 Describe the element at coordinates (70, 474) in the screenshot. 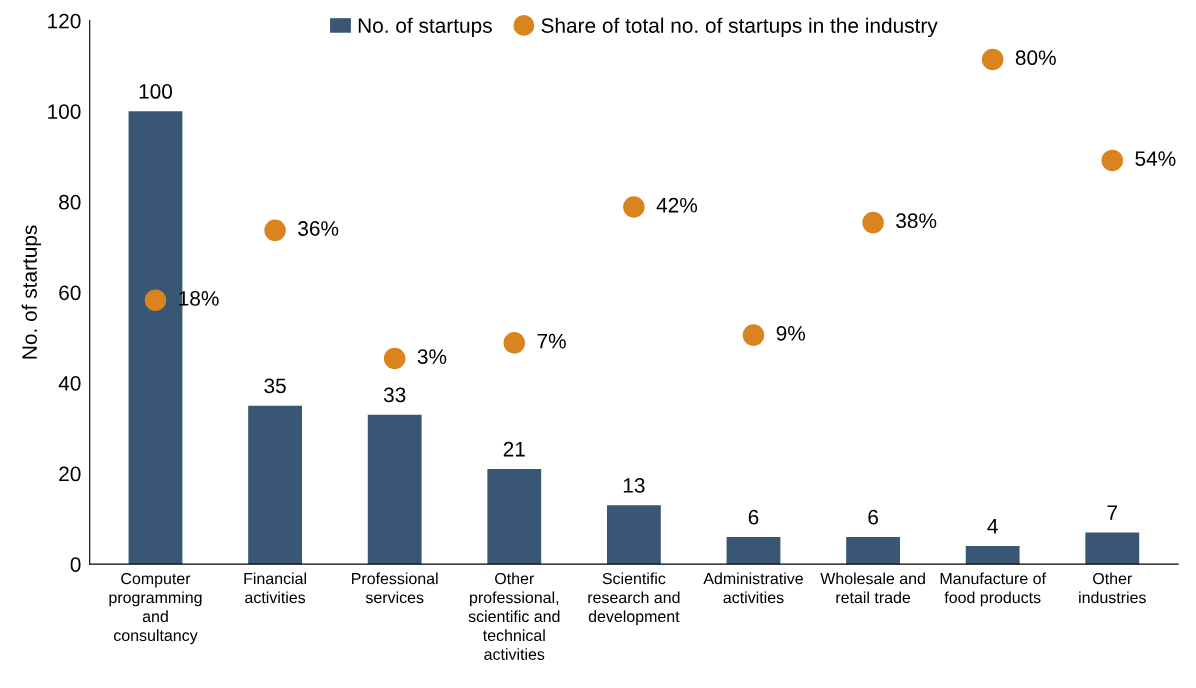

I see `y-tick-label: 20` at that location.